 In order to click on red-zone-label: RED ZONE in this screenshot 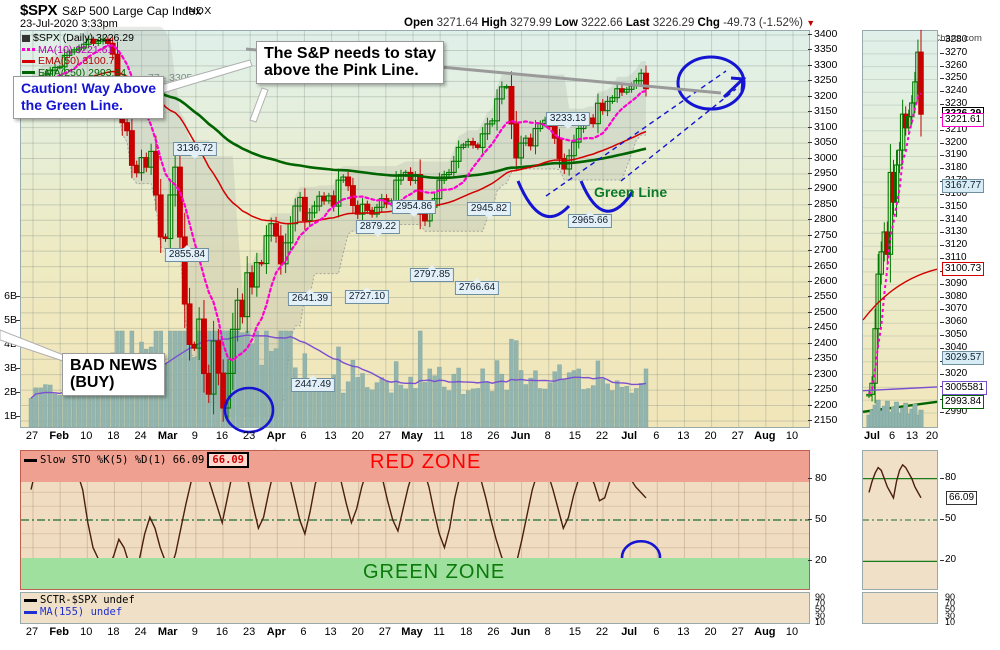, I will do `click(426, 462)`.